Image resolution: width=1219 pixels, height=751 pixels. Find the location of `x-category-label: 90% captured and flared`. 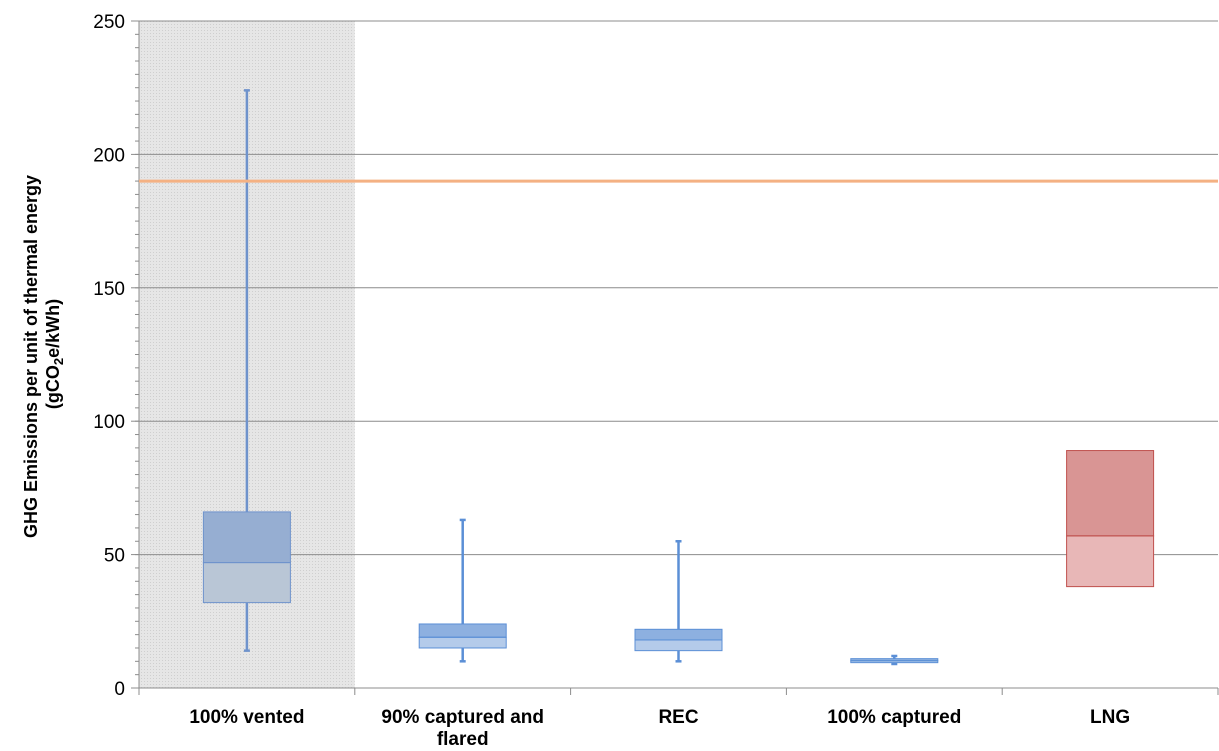

x-category-label: 90% captured and flared is located at coordinates (462, 728).